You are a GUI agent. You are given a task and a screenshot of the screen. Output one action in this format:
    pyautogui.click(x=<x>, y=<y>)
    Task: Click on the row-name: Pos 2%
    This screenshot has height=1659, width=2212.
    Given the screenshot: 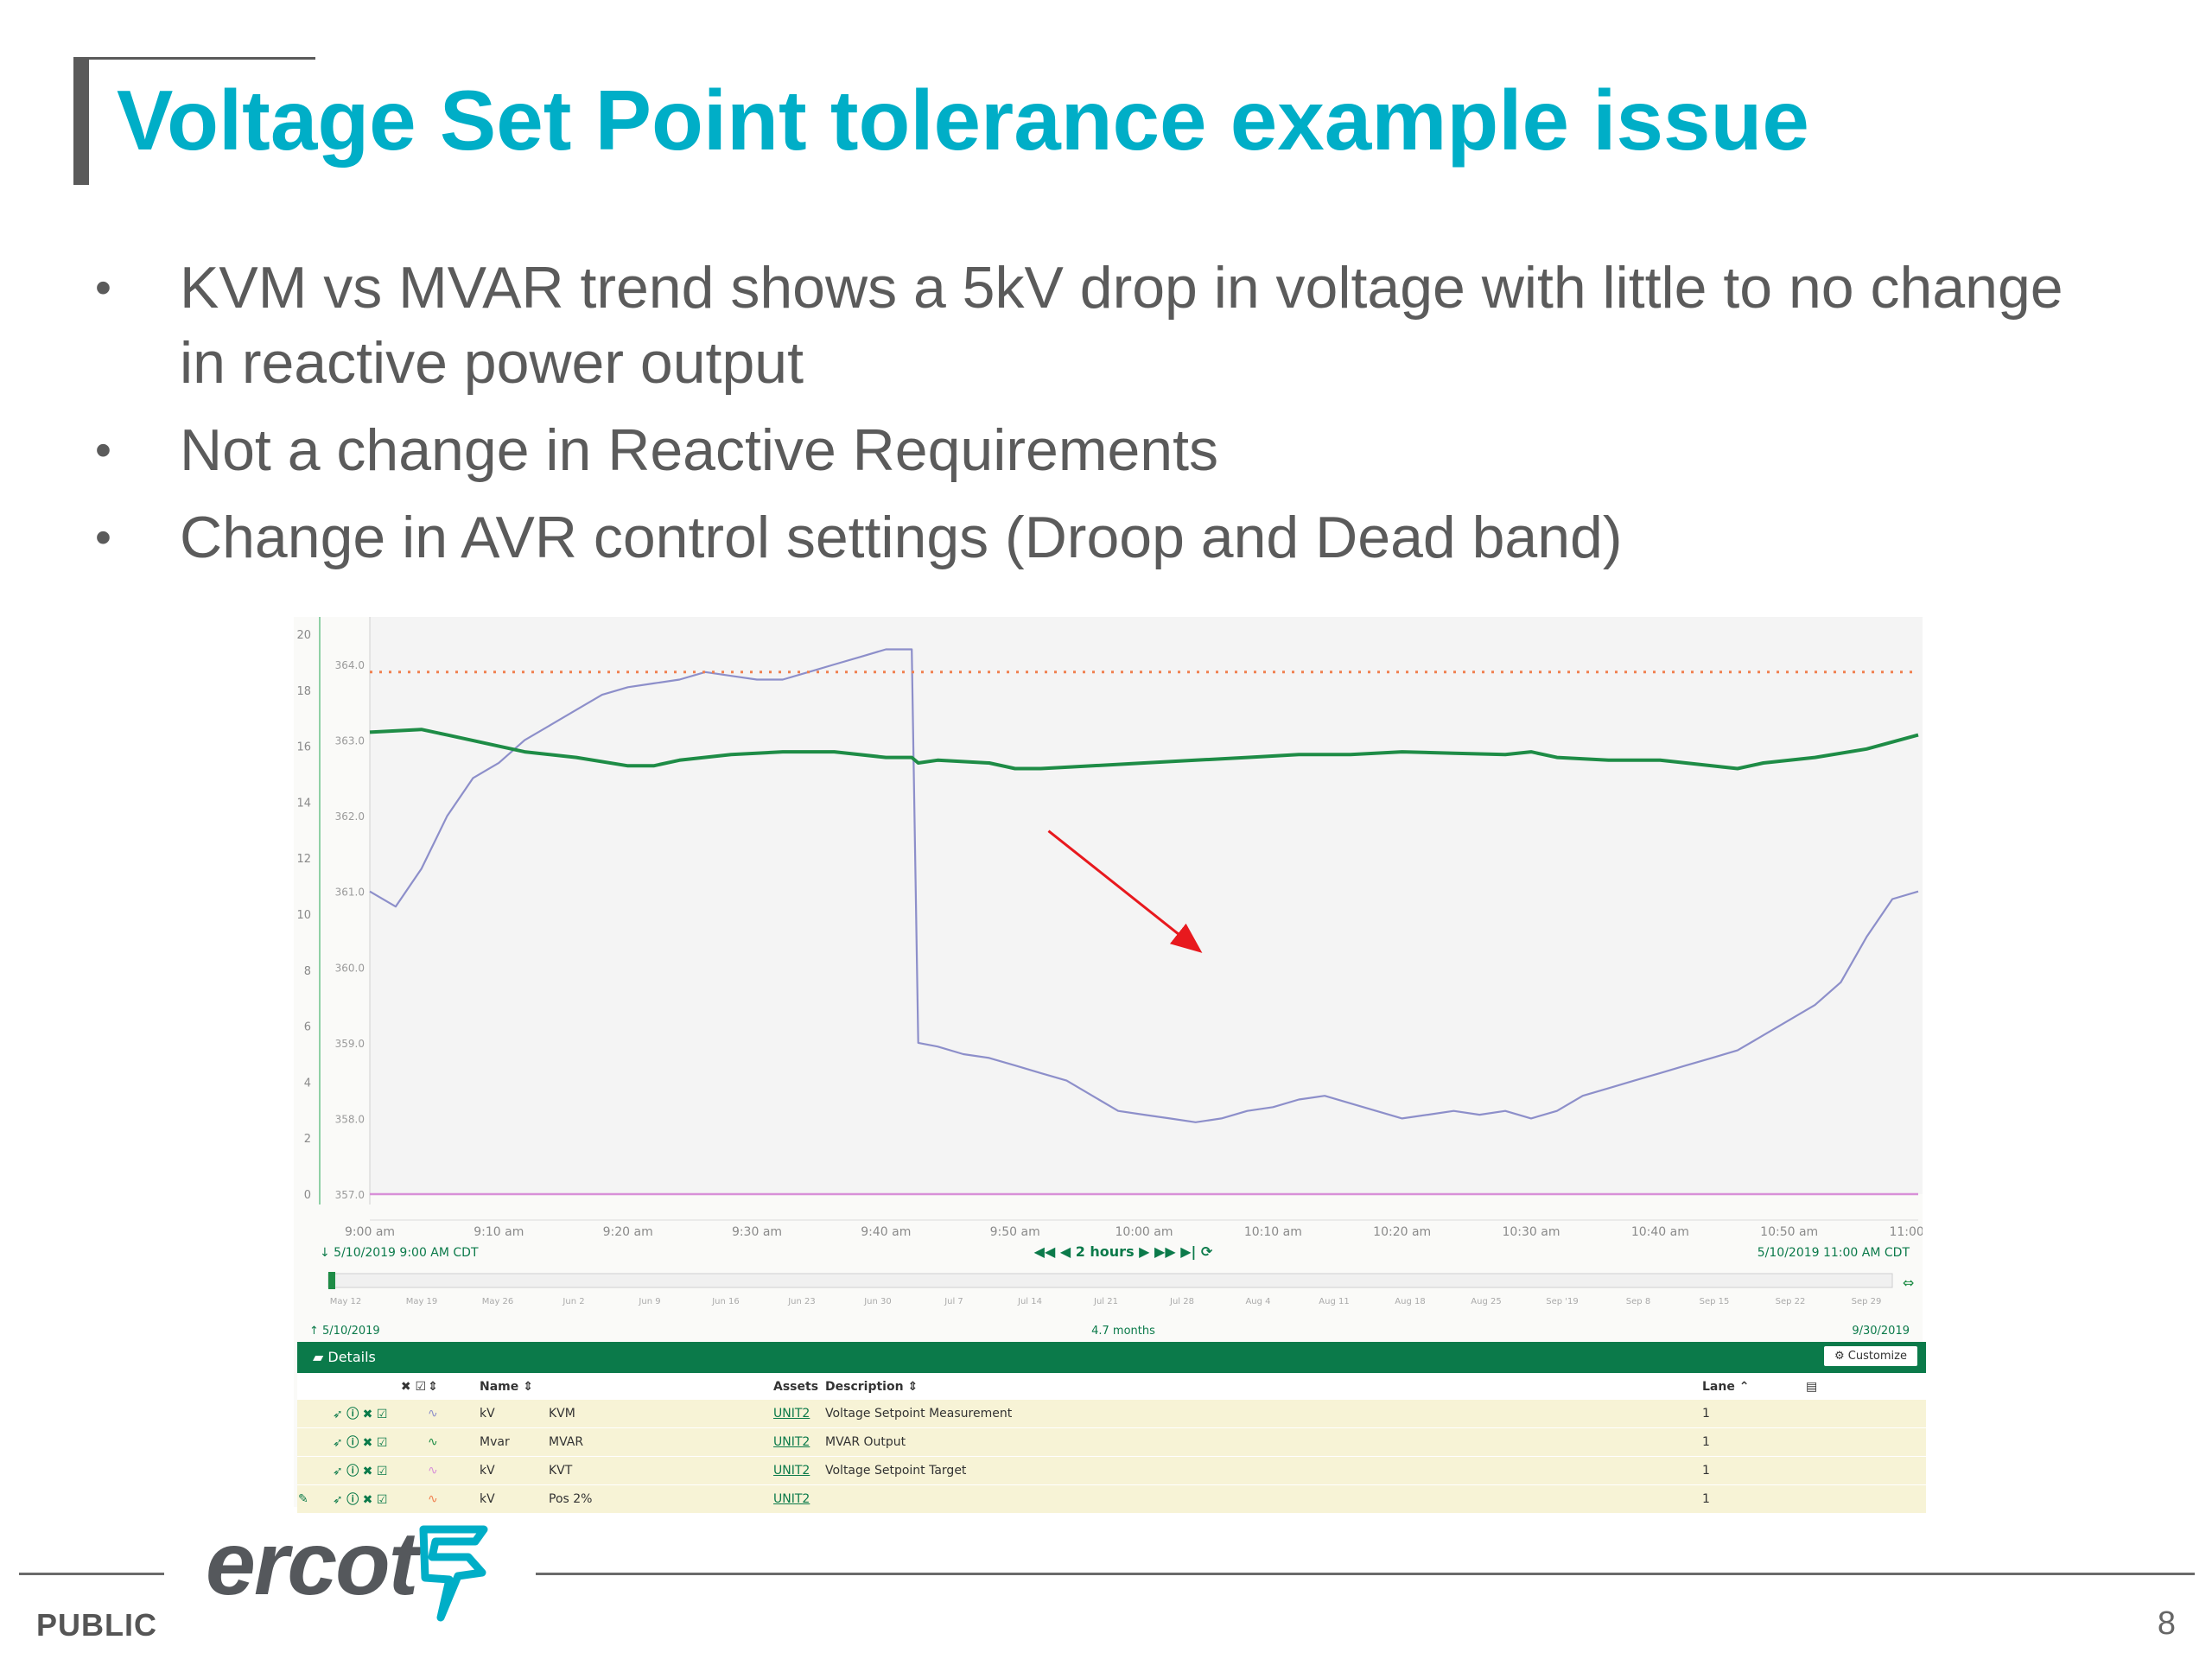 What is the action you would take?
    pyautogui.click(x=660, y=1499)
    